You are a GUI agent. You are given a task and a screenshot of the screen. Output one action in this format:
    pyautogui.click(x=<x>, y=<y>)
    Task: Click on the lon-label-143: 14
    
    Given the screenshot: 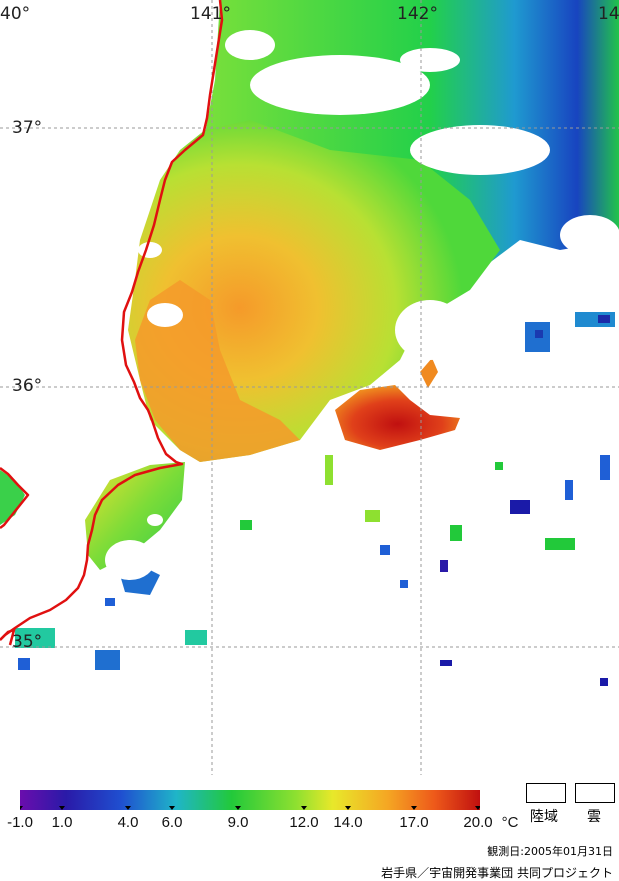 What is the action you would take?
    pyautogui.click(x=608, y=14)
    